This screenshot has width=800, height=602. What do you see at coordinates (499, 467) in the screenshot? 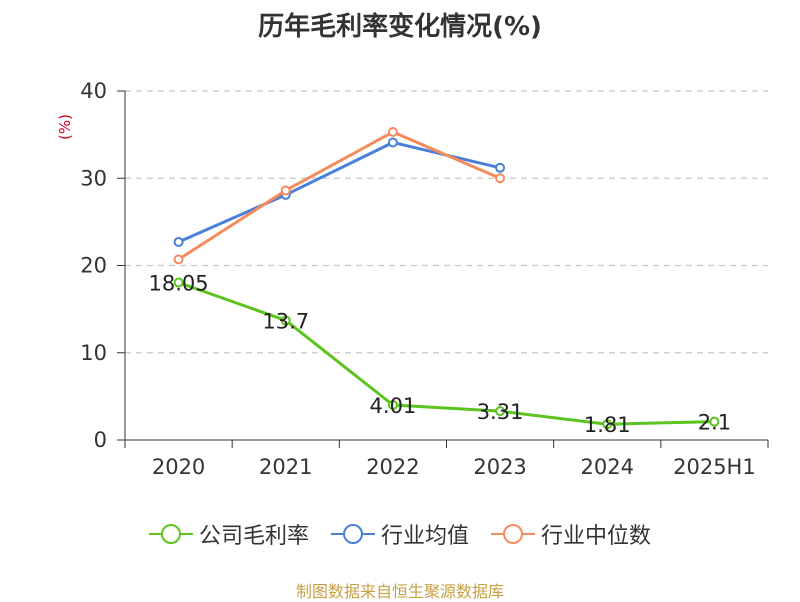
I see `x-tick-label: 2023` at bounding box center [499, 467].